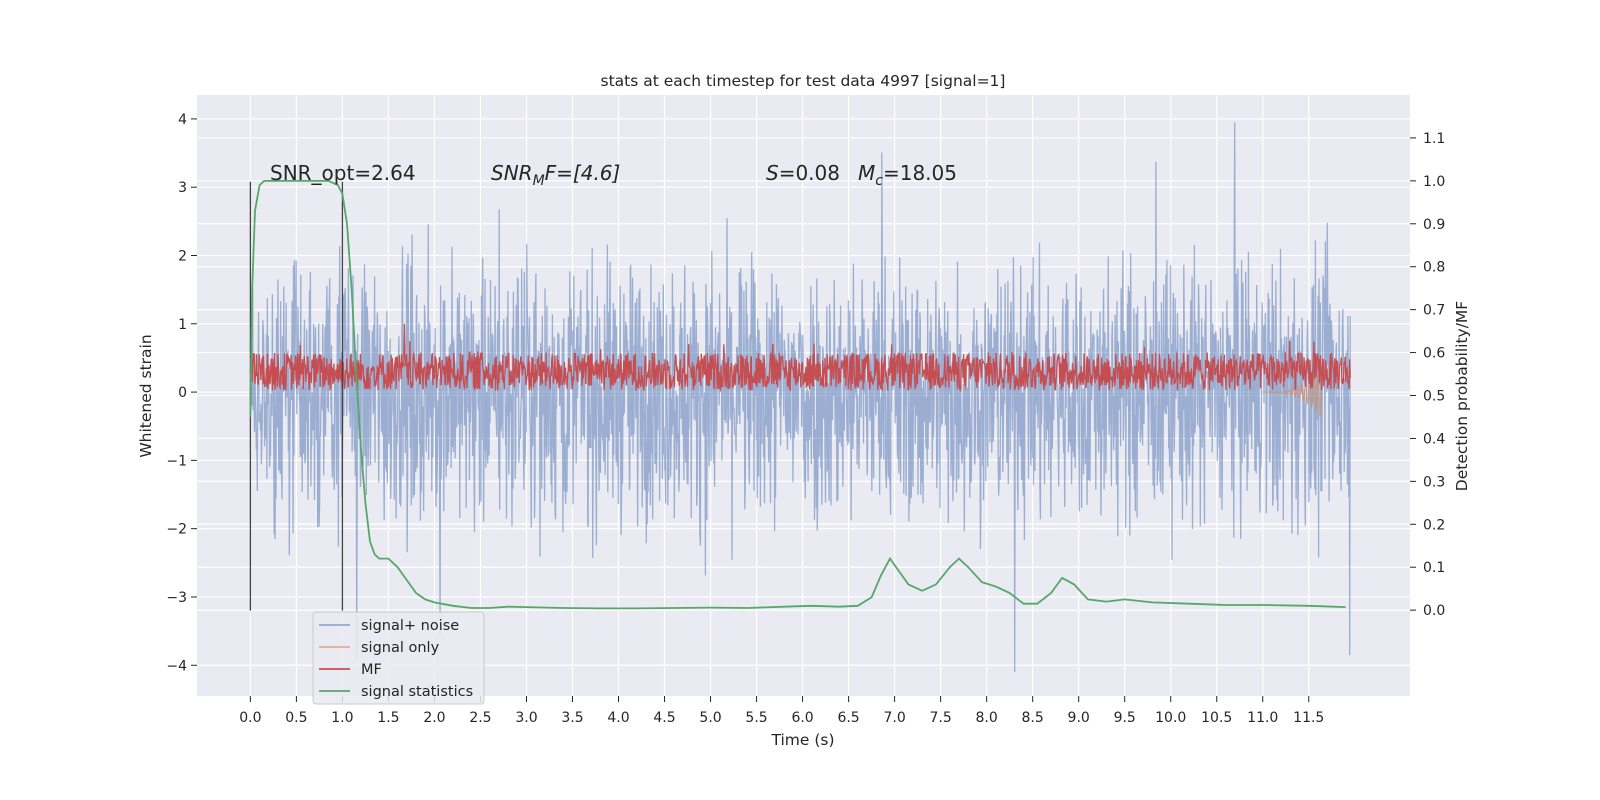 This screenshot has height=800, width=1600. Describe the element at coordinates (296, 718) in the screenshot. I see `x-tick-label: 0.5` at that location.